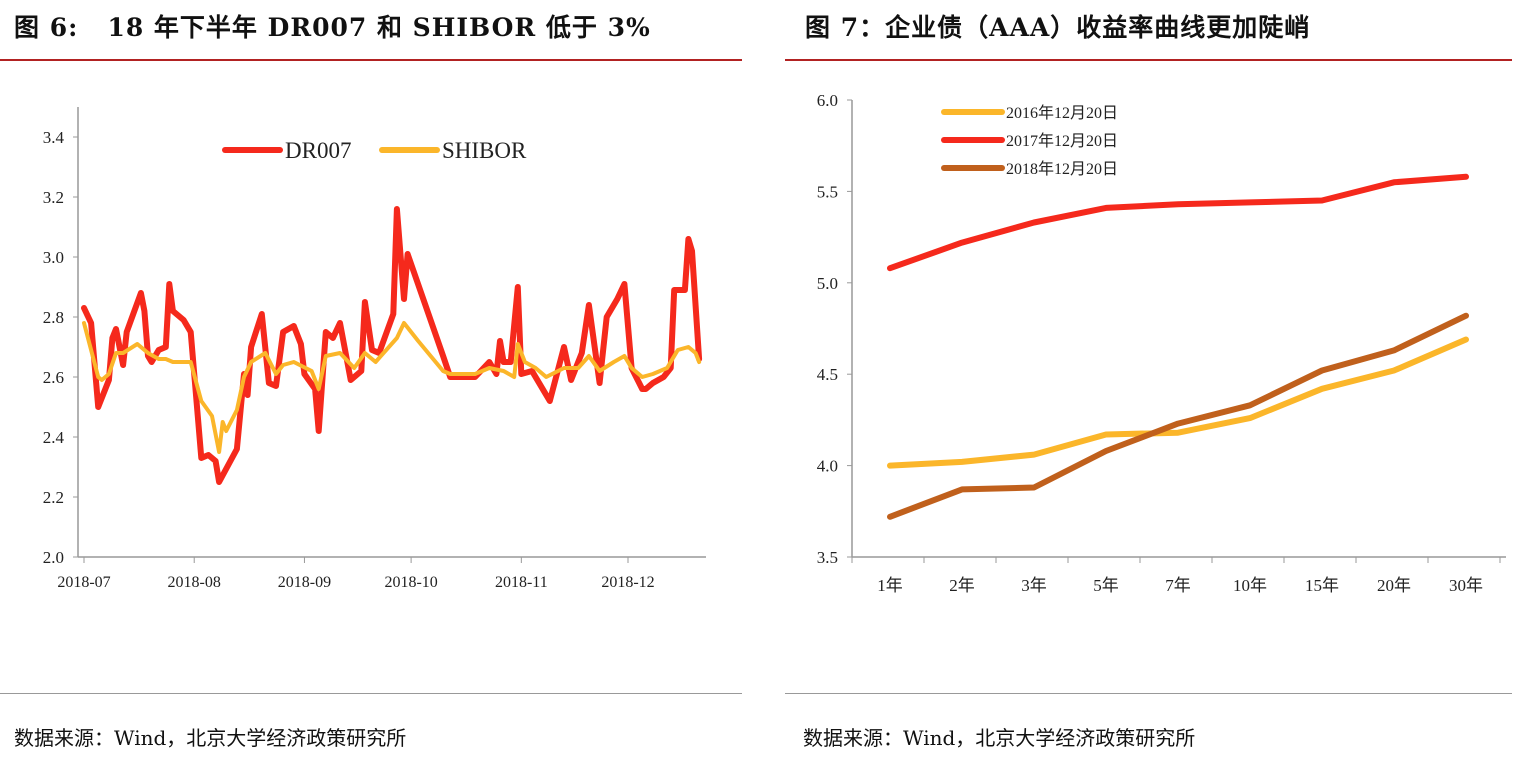 This screenshot has width=1517, height=768. Describe the element at coordinates (1322, 585) in the screenshot. I see `x-tick-label: 15年` at that location.